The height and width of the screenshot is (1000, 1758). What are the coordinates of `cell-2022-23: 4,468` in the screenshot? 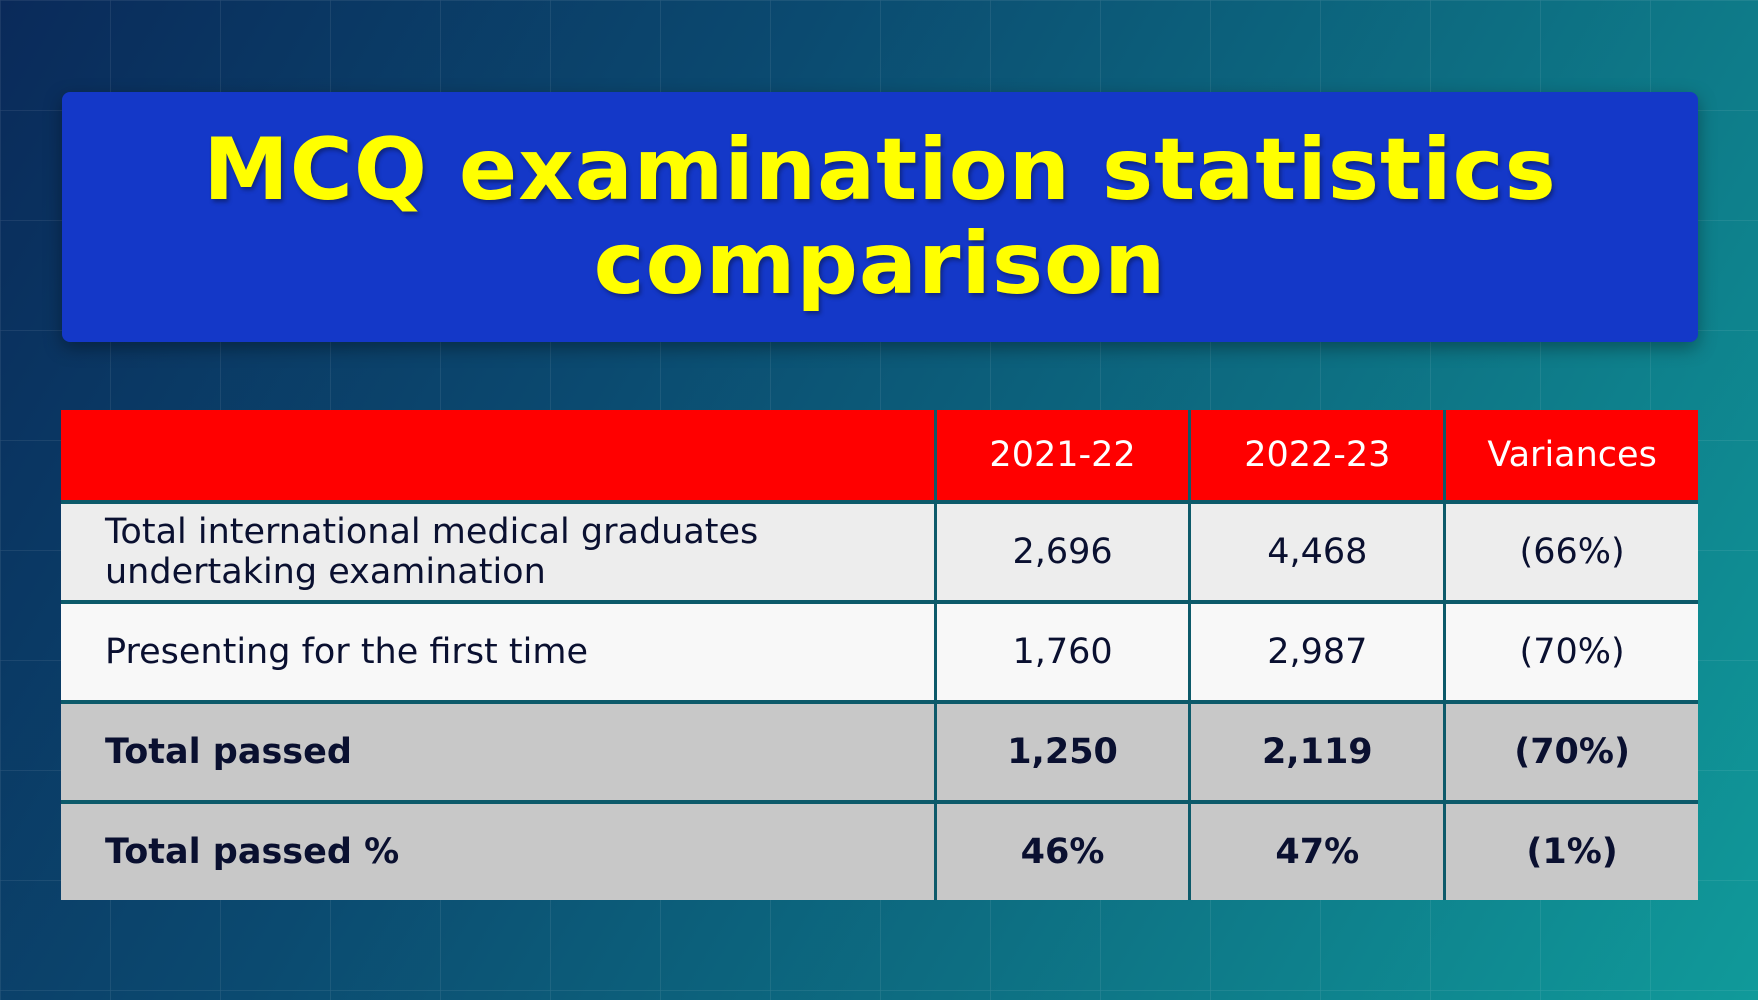 It's located at (1319, 554).